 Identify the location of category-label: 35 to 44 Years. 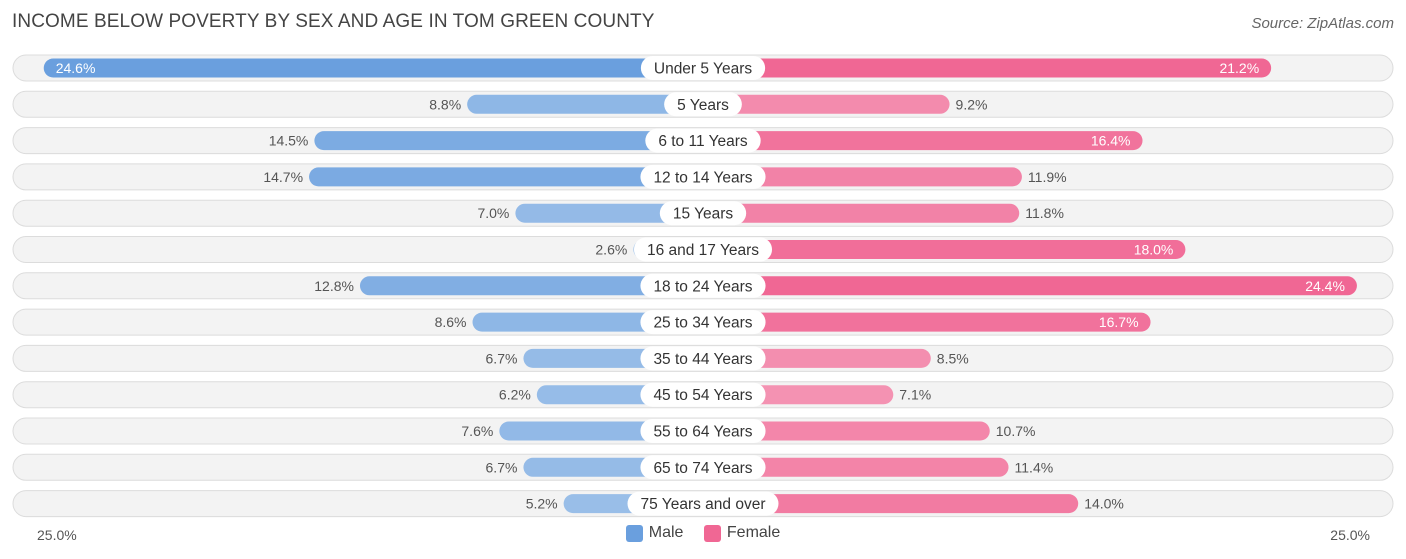
(702, 359).